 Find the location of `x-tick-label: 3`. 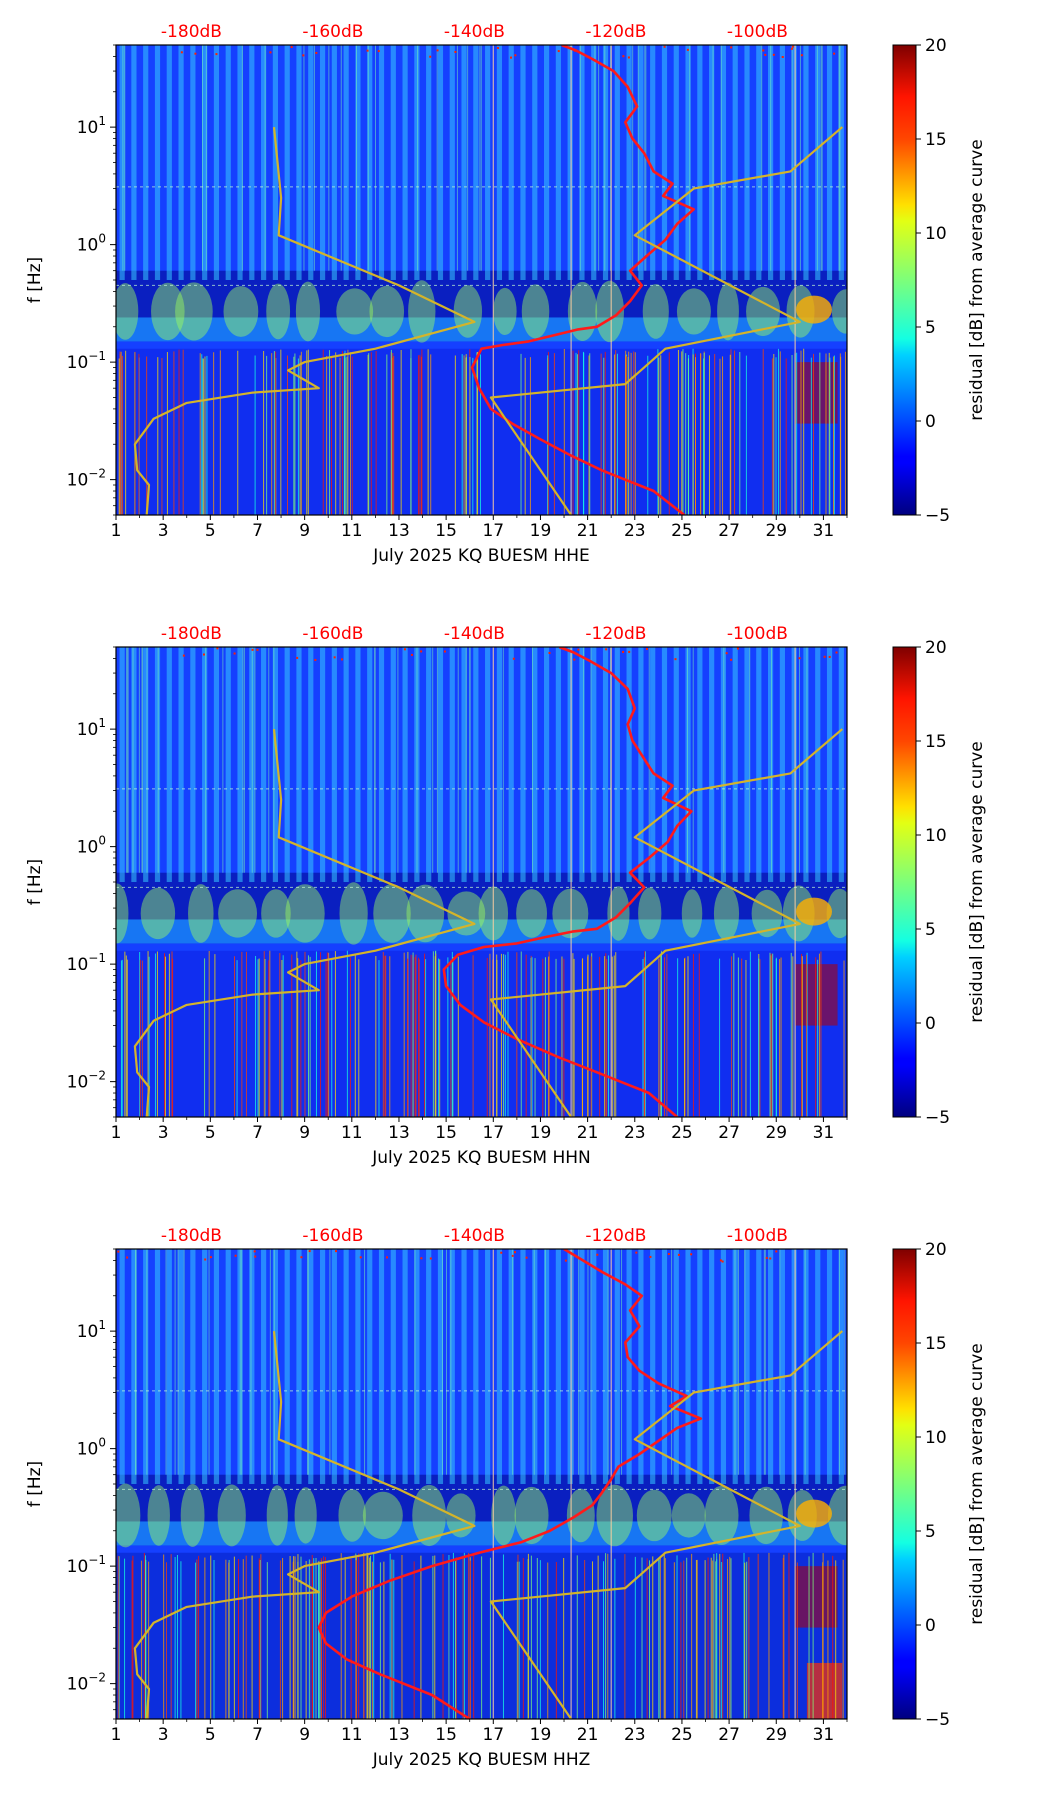

x-tick-label: 3 is located at coordinates (163, 531).